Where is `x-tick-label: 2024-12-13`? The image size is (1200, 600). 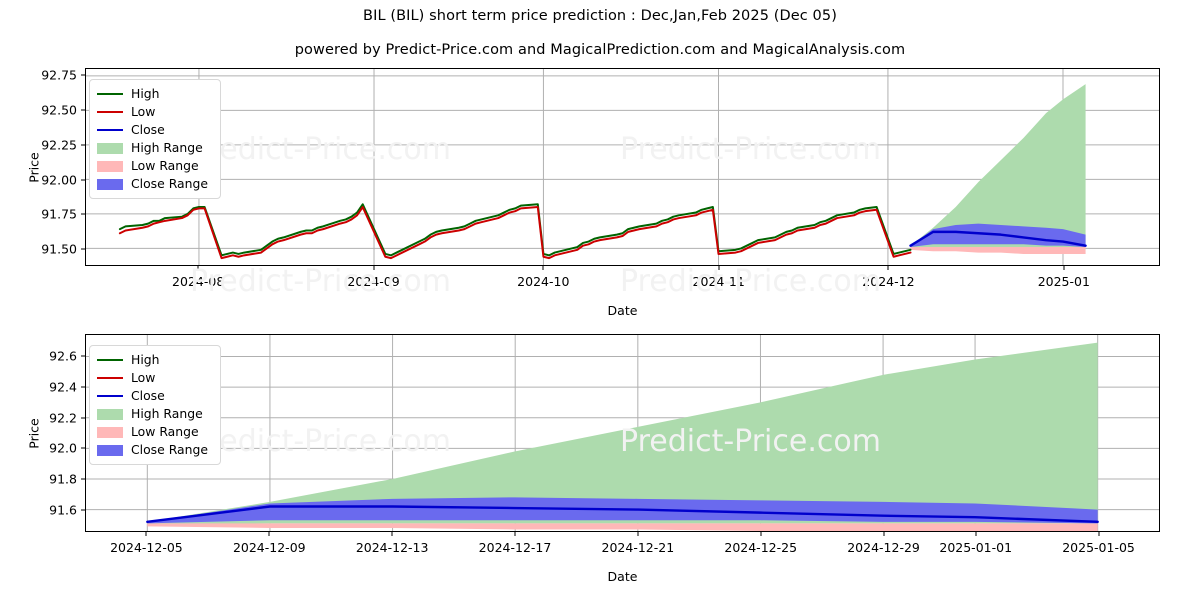 x-tick-label: 2024-12-13 is located at coordinates (392, 547).